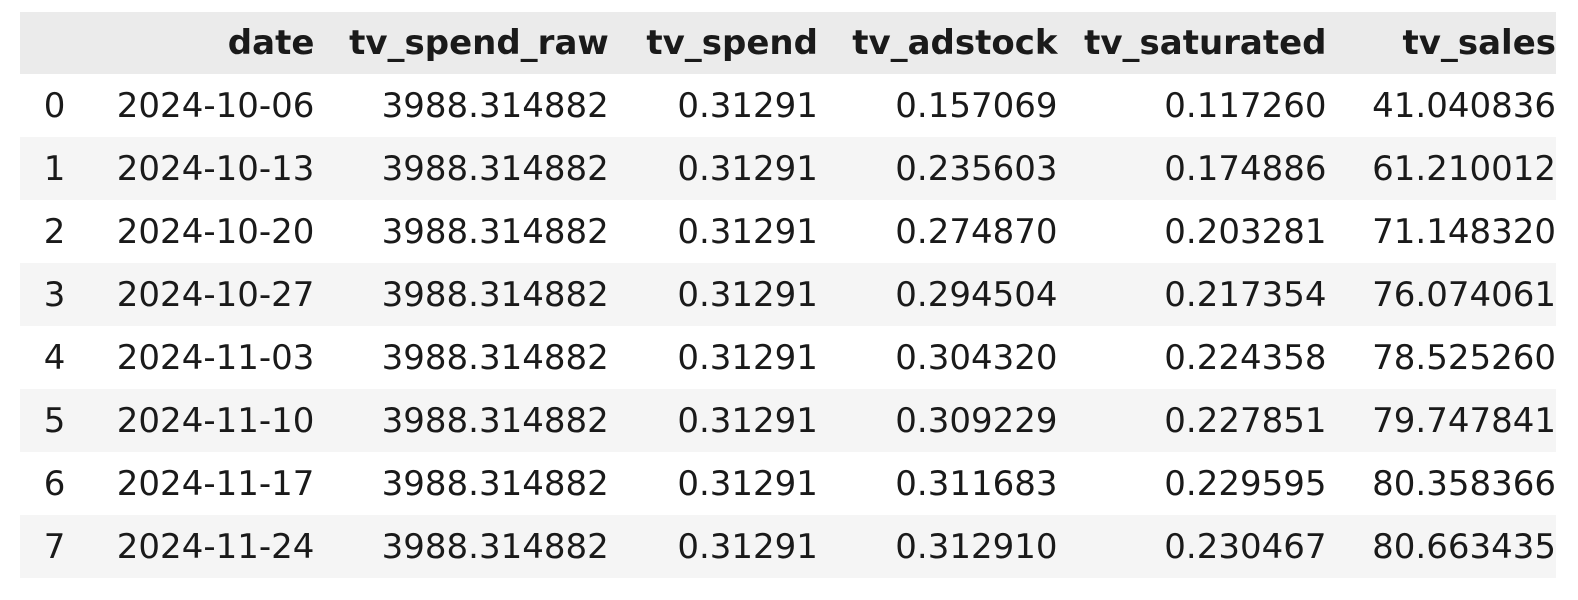 This screenshot has height=600, width=1578. What do you see at coordinates (55, 231) in the screenshot?
I see `row-index: 2` at bounding box center [55, 231].